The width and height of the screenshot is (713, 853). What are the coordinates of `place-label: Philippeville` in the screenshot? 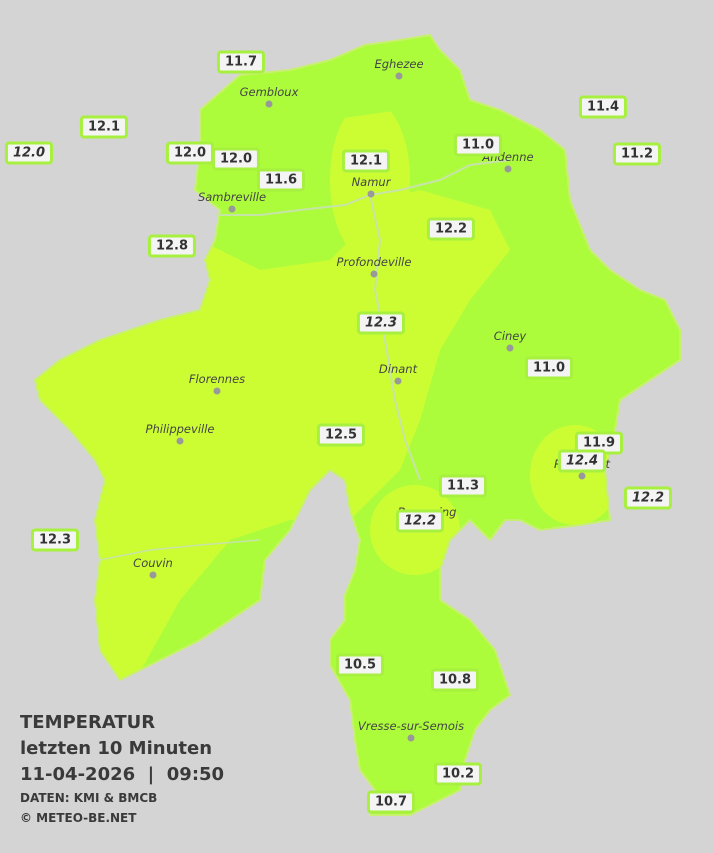 It's located at (180, 429).